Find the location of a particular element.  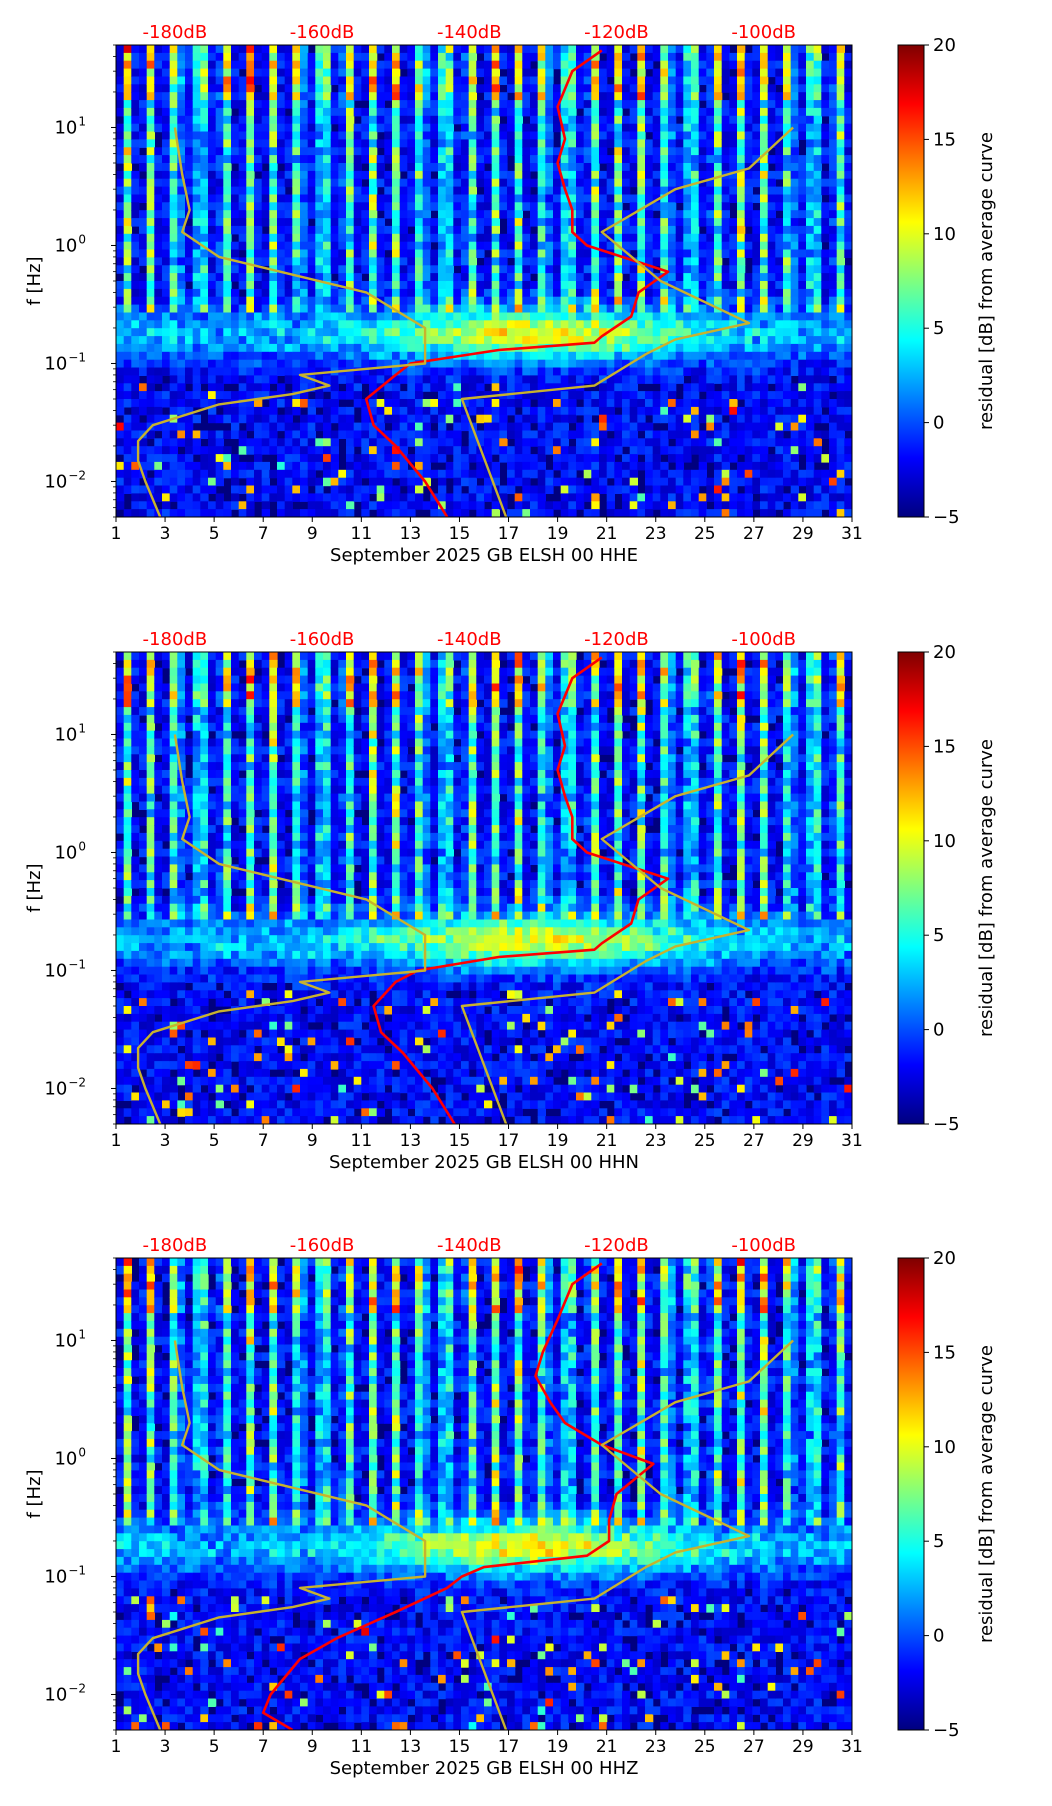

colorbar-tick-label: 20 is located at coordinates (944, 652).